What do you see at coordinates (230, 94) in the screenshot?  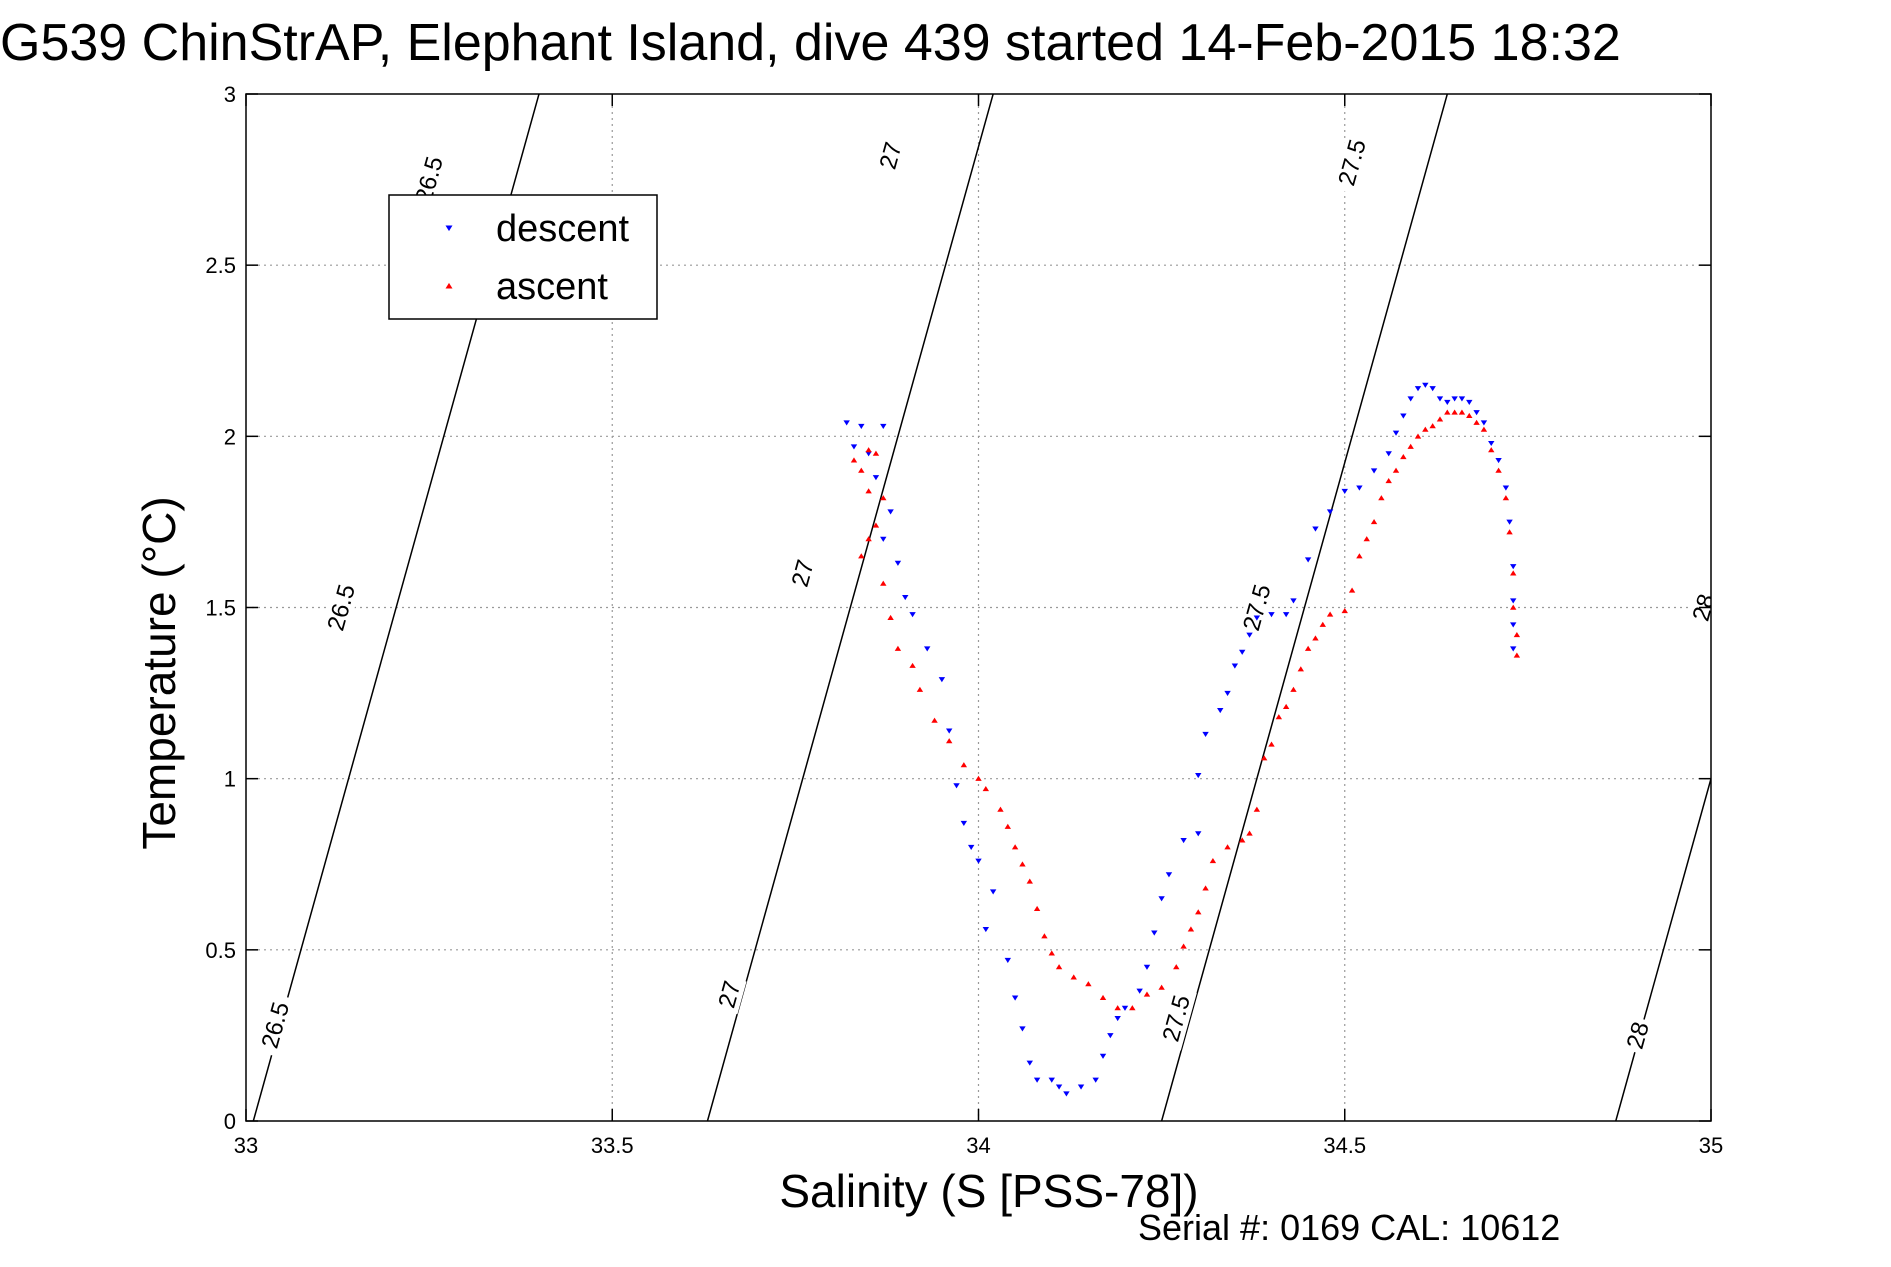 I see `y-tick-label: 3` at bounding box center [230, 94].